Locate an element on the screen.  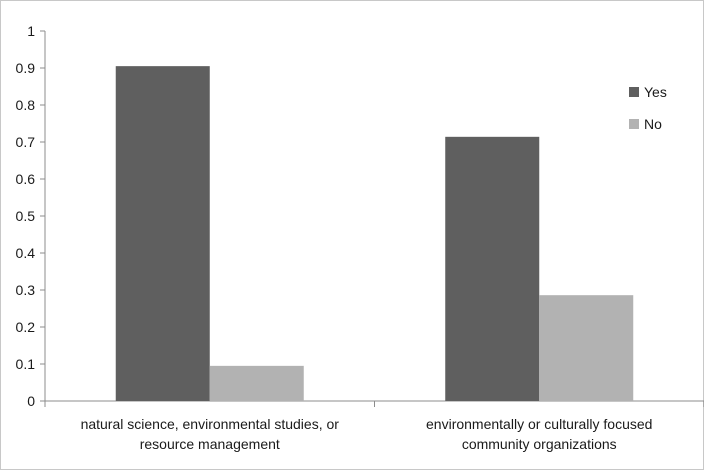
y-tick-label: 0.6 is located at coordinates (26, 179).